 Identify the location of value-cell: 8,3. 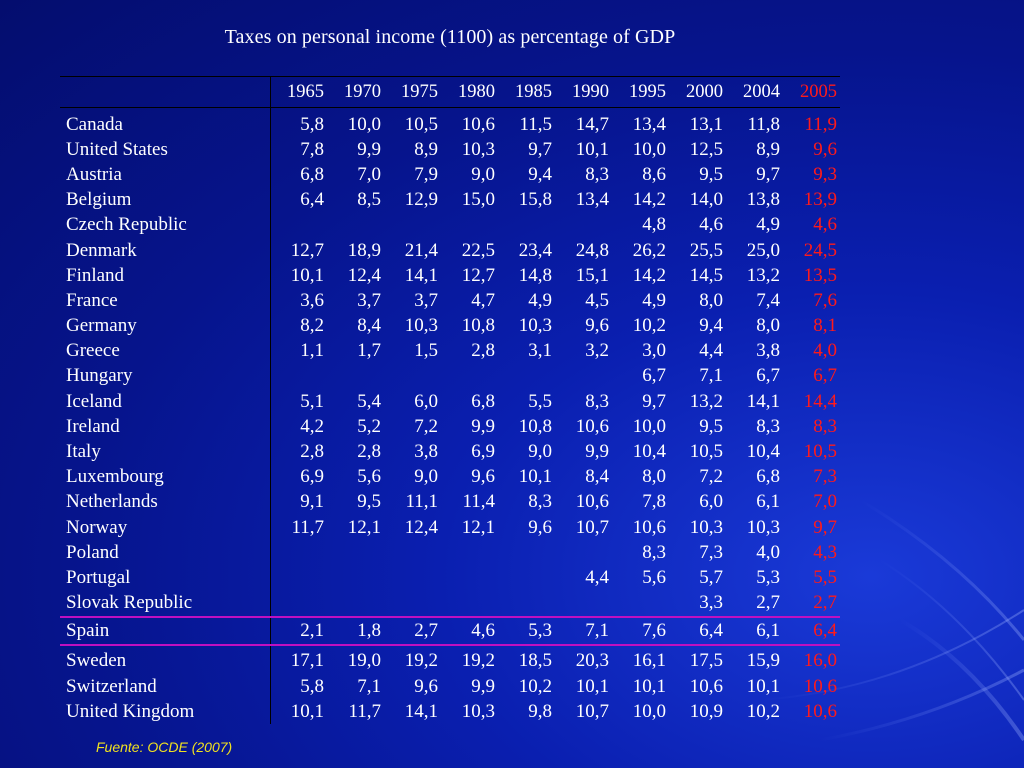
(768, 426).